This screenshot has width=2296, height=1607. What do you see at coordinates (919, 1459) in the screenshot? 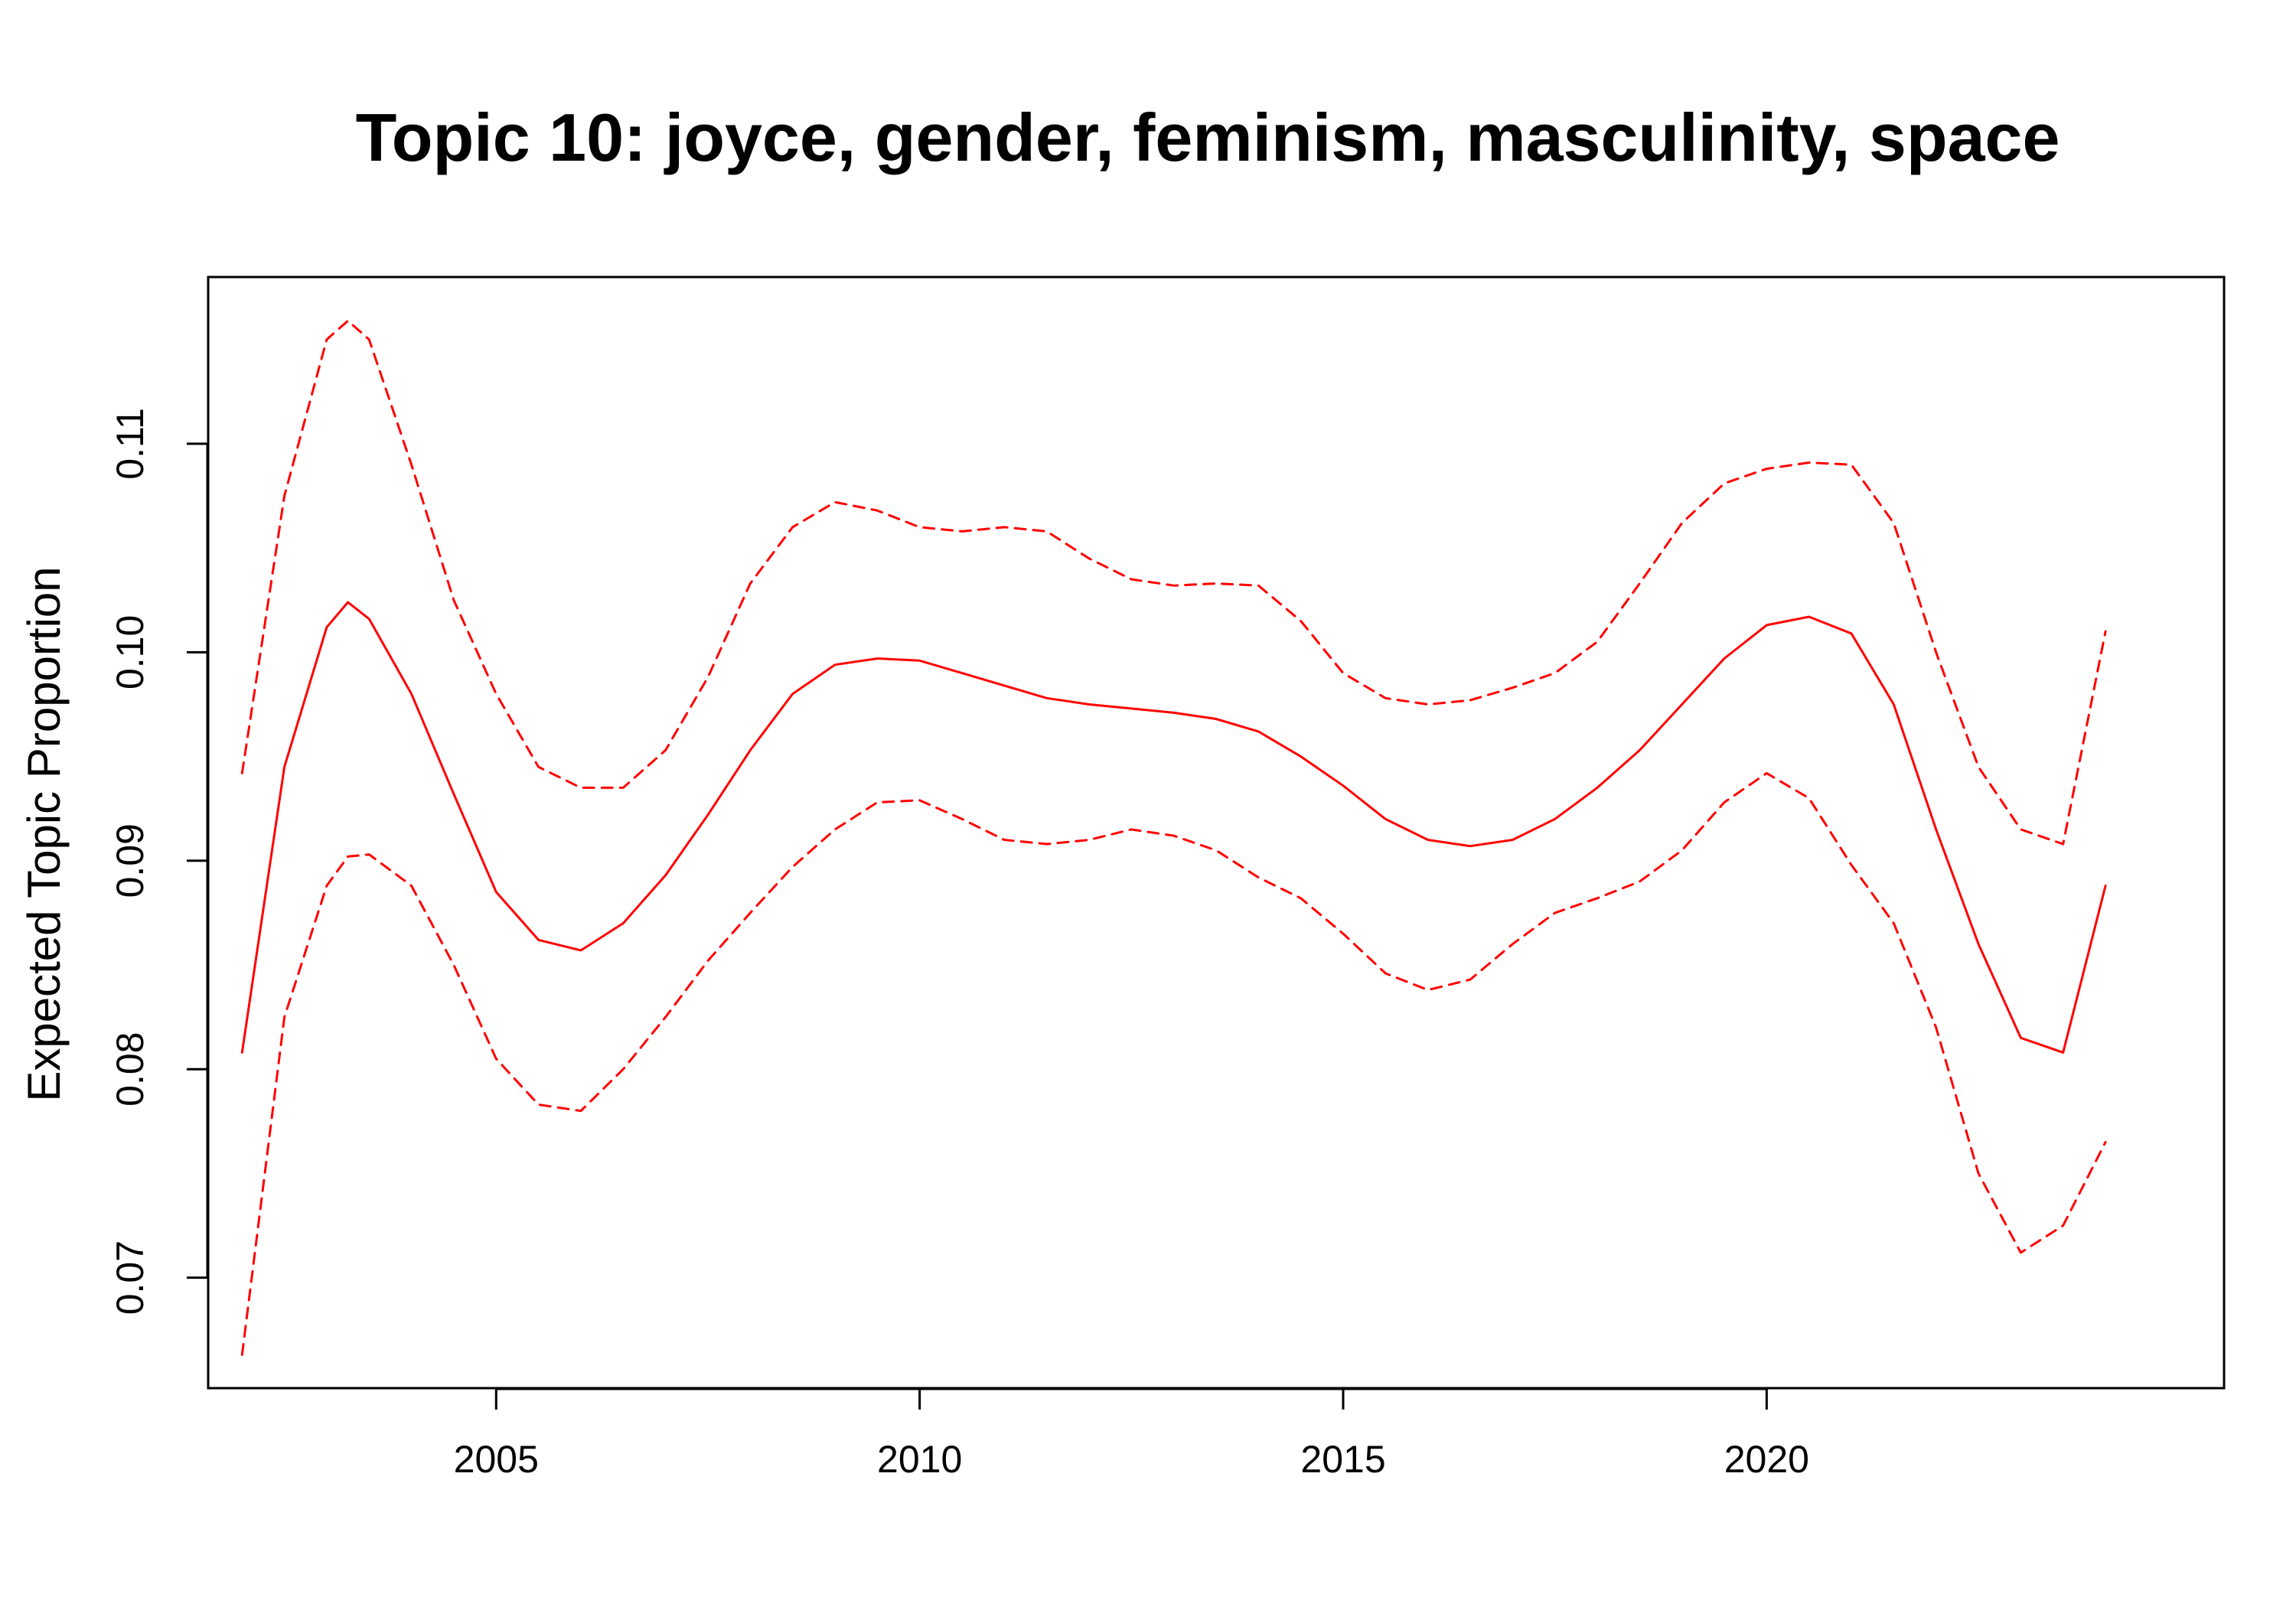
I see `x-tick-label: 2010` at bounding box center [919, 1459].